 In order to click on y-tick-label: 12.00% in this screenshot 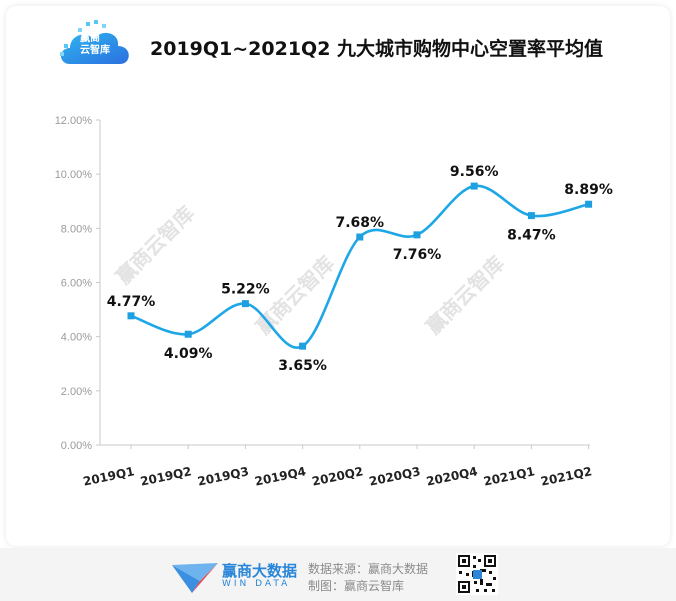, I will do `click(74, 121)`.